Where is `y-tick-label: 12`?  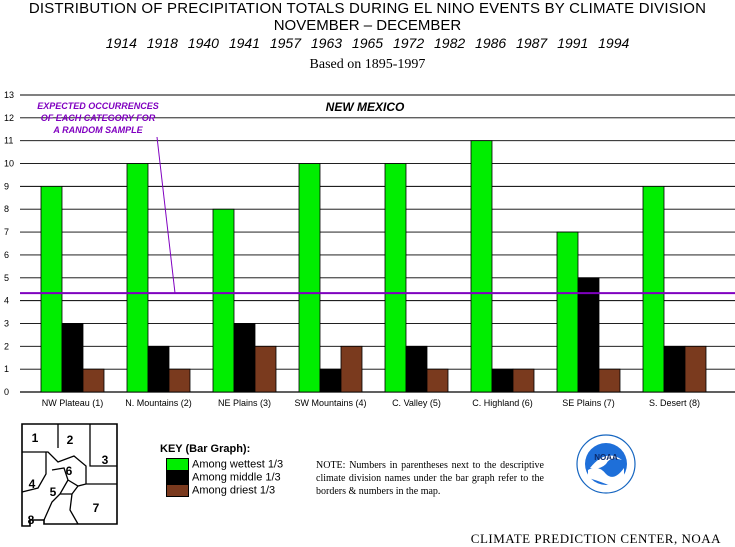 y-tick-label: 12 is located at coordinates (9, 118).